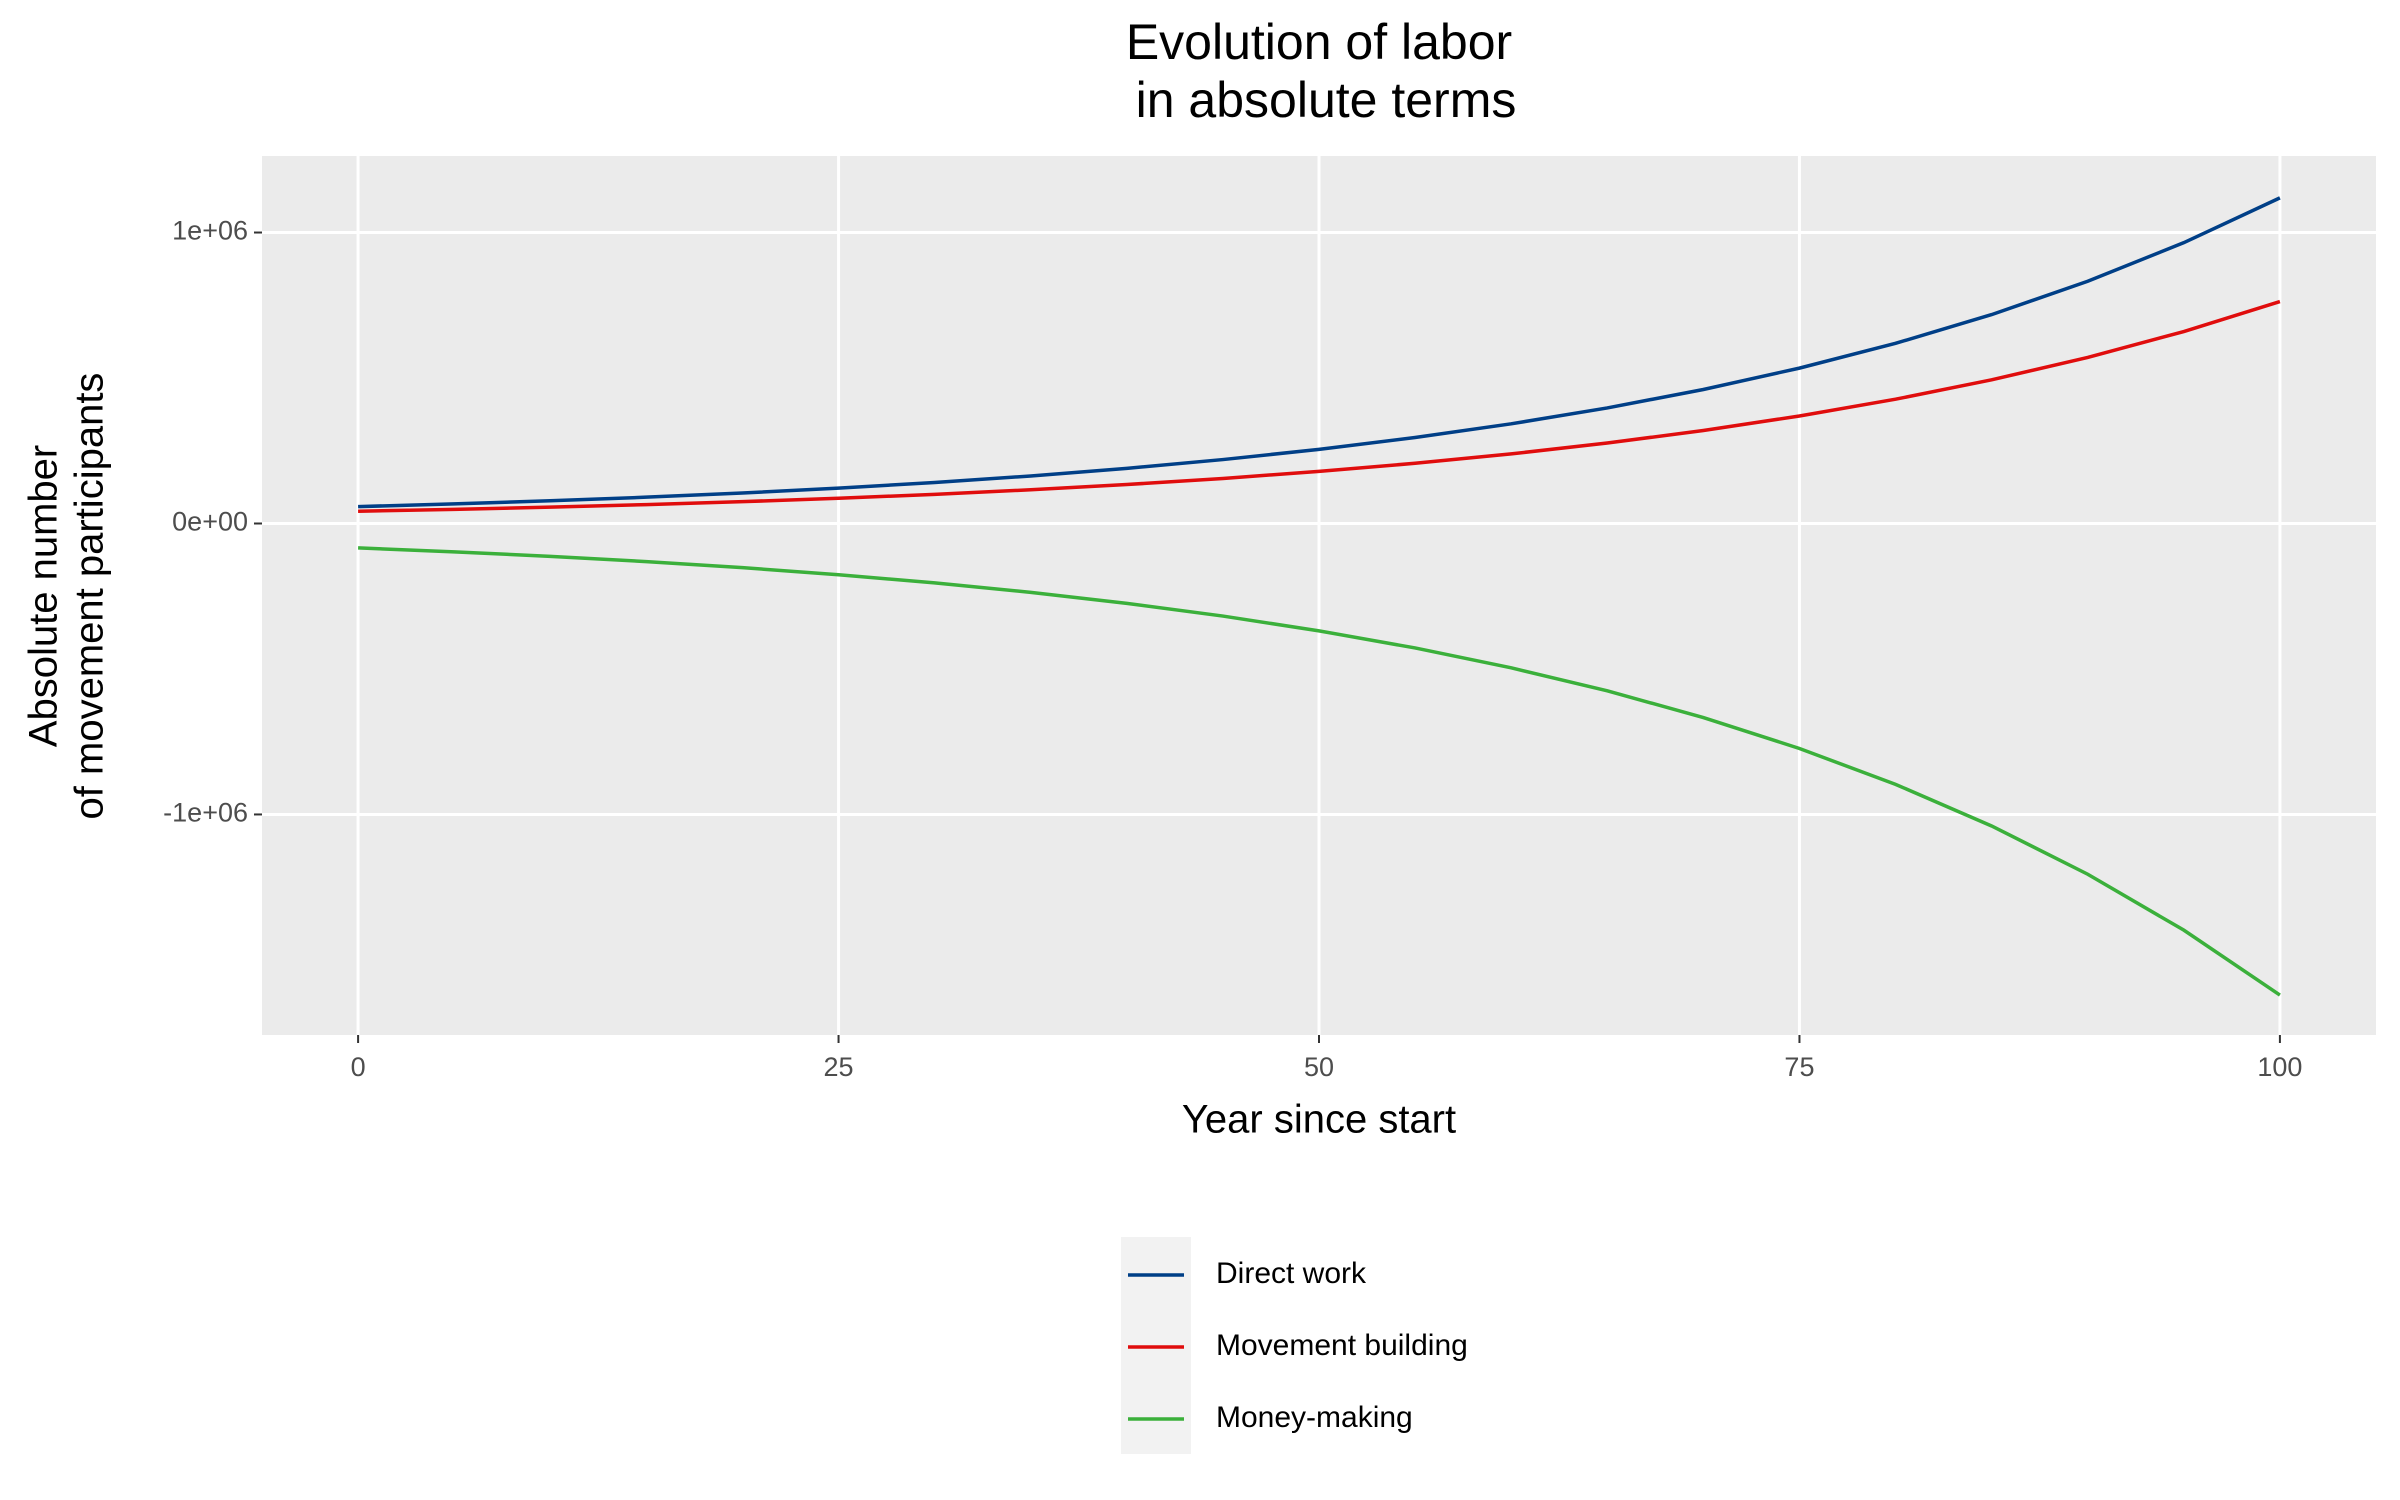  I want to click on y-axis-title: of movement participants, so click(90, 596).